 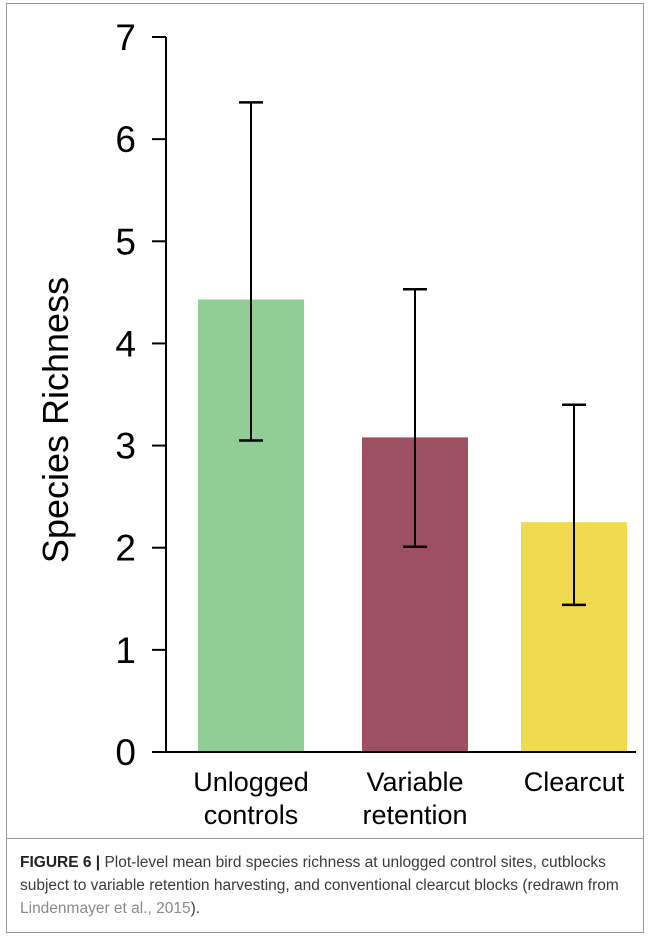 What do you see at coordinates (55, 420) in the screenshot?
I see `y-axis-label: Species Richness` at bounding box center [55, 420].